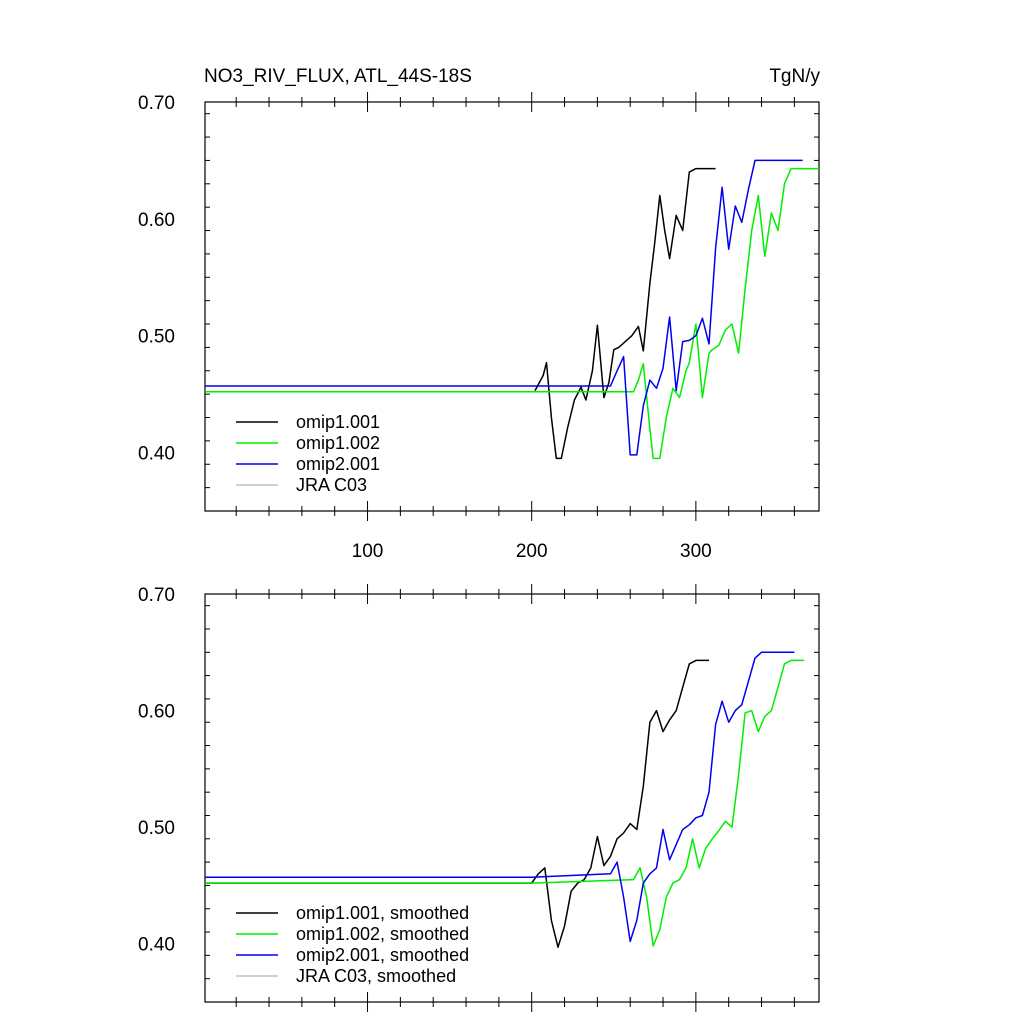 The height and width of the screenshot is (1024, 1024). What do you see at coordinates (338, 443) in the screenshot?
I see `legend-label-omip1-002: omip1.002` at bounding box center [338, 443].